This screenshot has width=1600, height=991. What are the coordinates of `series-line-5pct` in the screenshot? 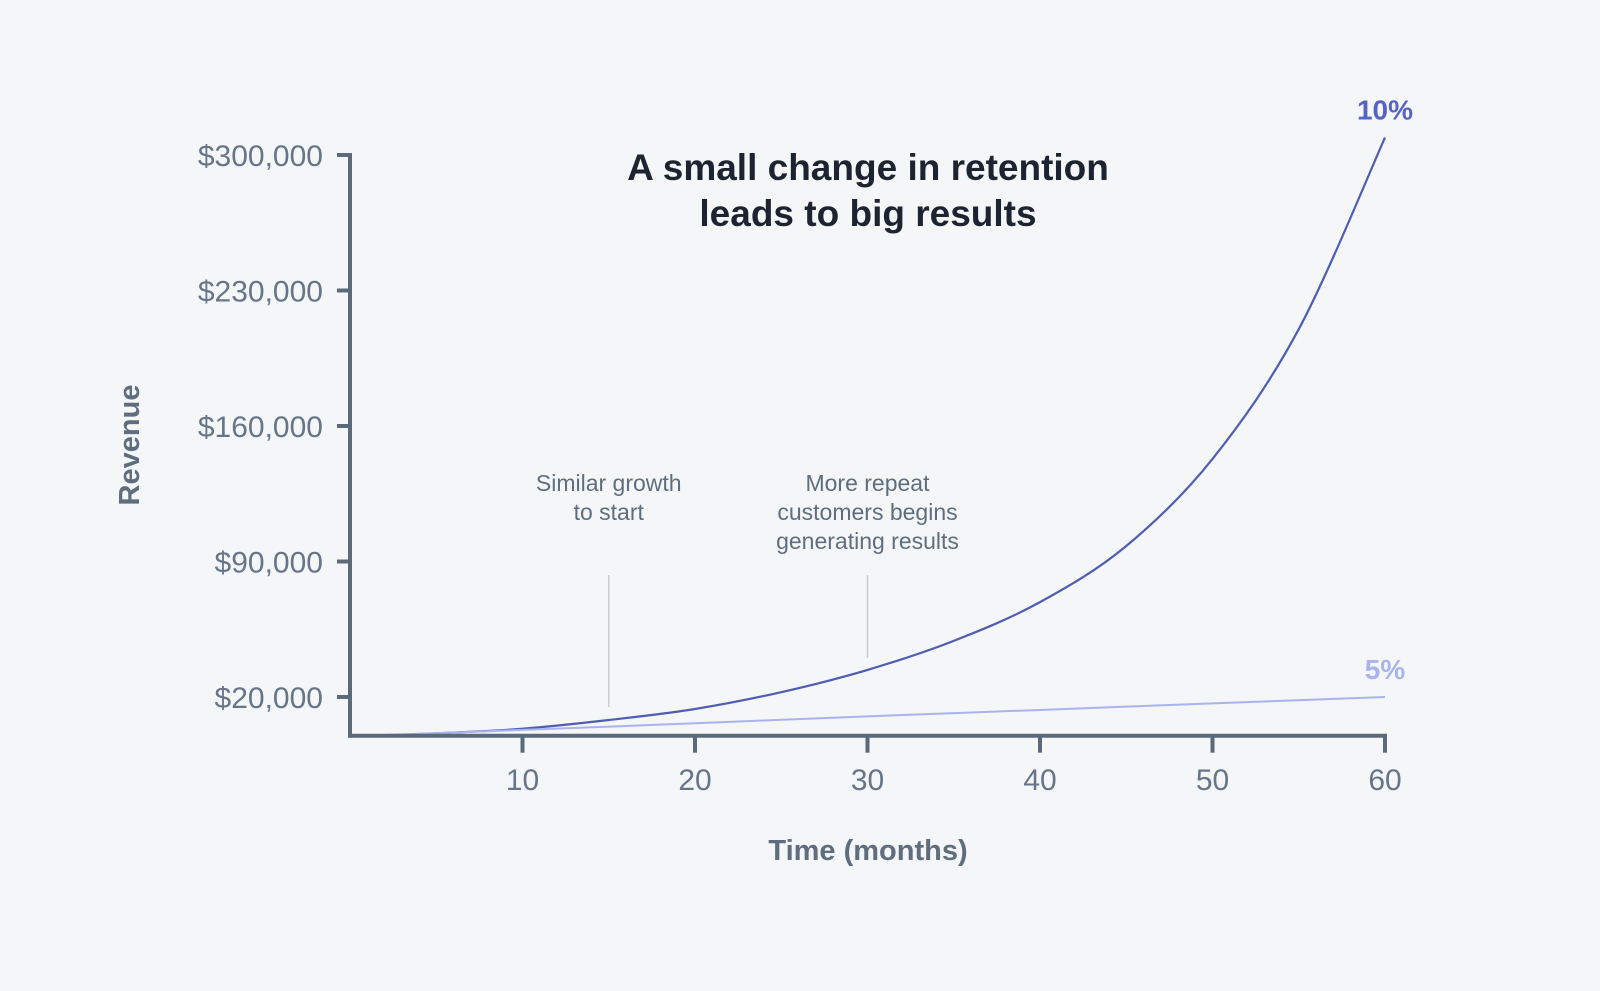 It's located at (876, 716).